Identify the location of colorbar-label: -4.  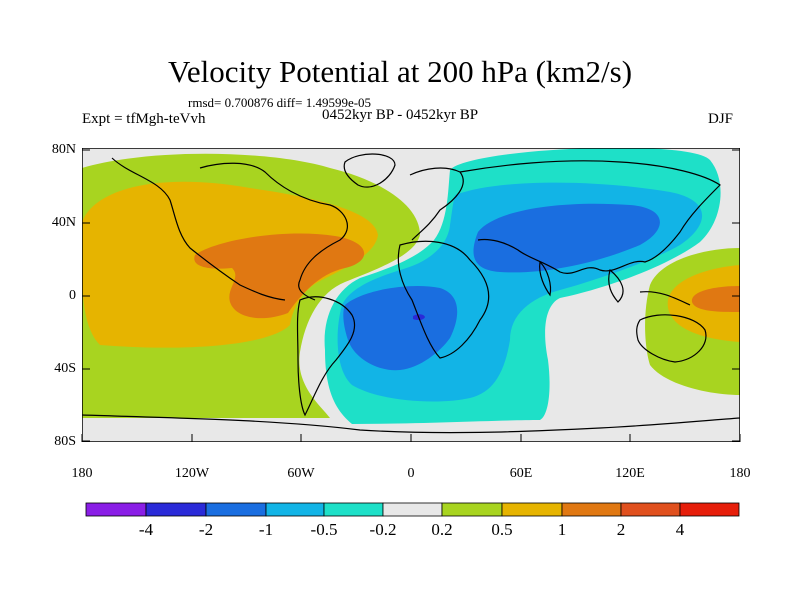
(146, 529).